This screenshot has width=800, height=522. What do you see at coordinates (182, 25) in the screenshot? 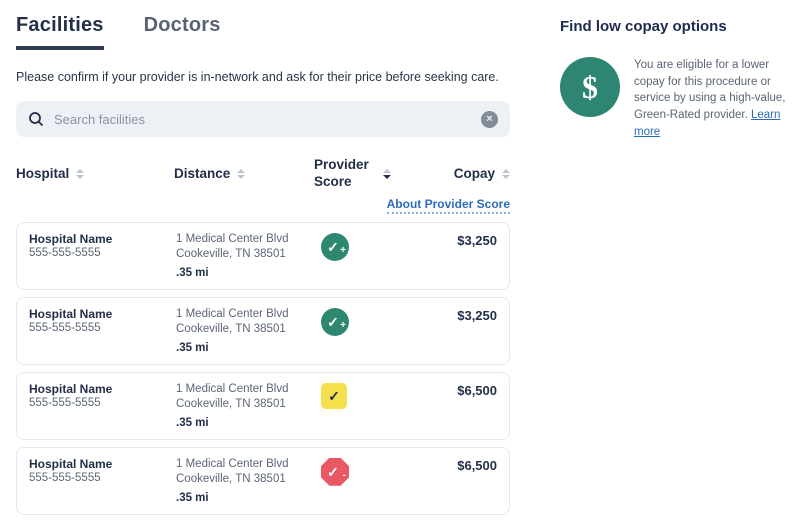
I see `tab-doctors: Doctors` at bounding box center [182, 25].